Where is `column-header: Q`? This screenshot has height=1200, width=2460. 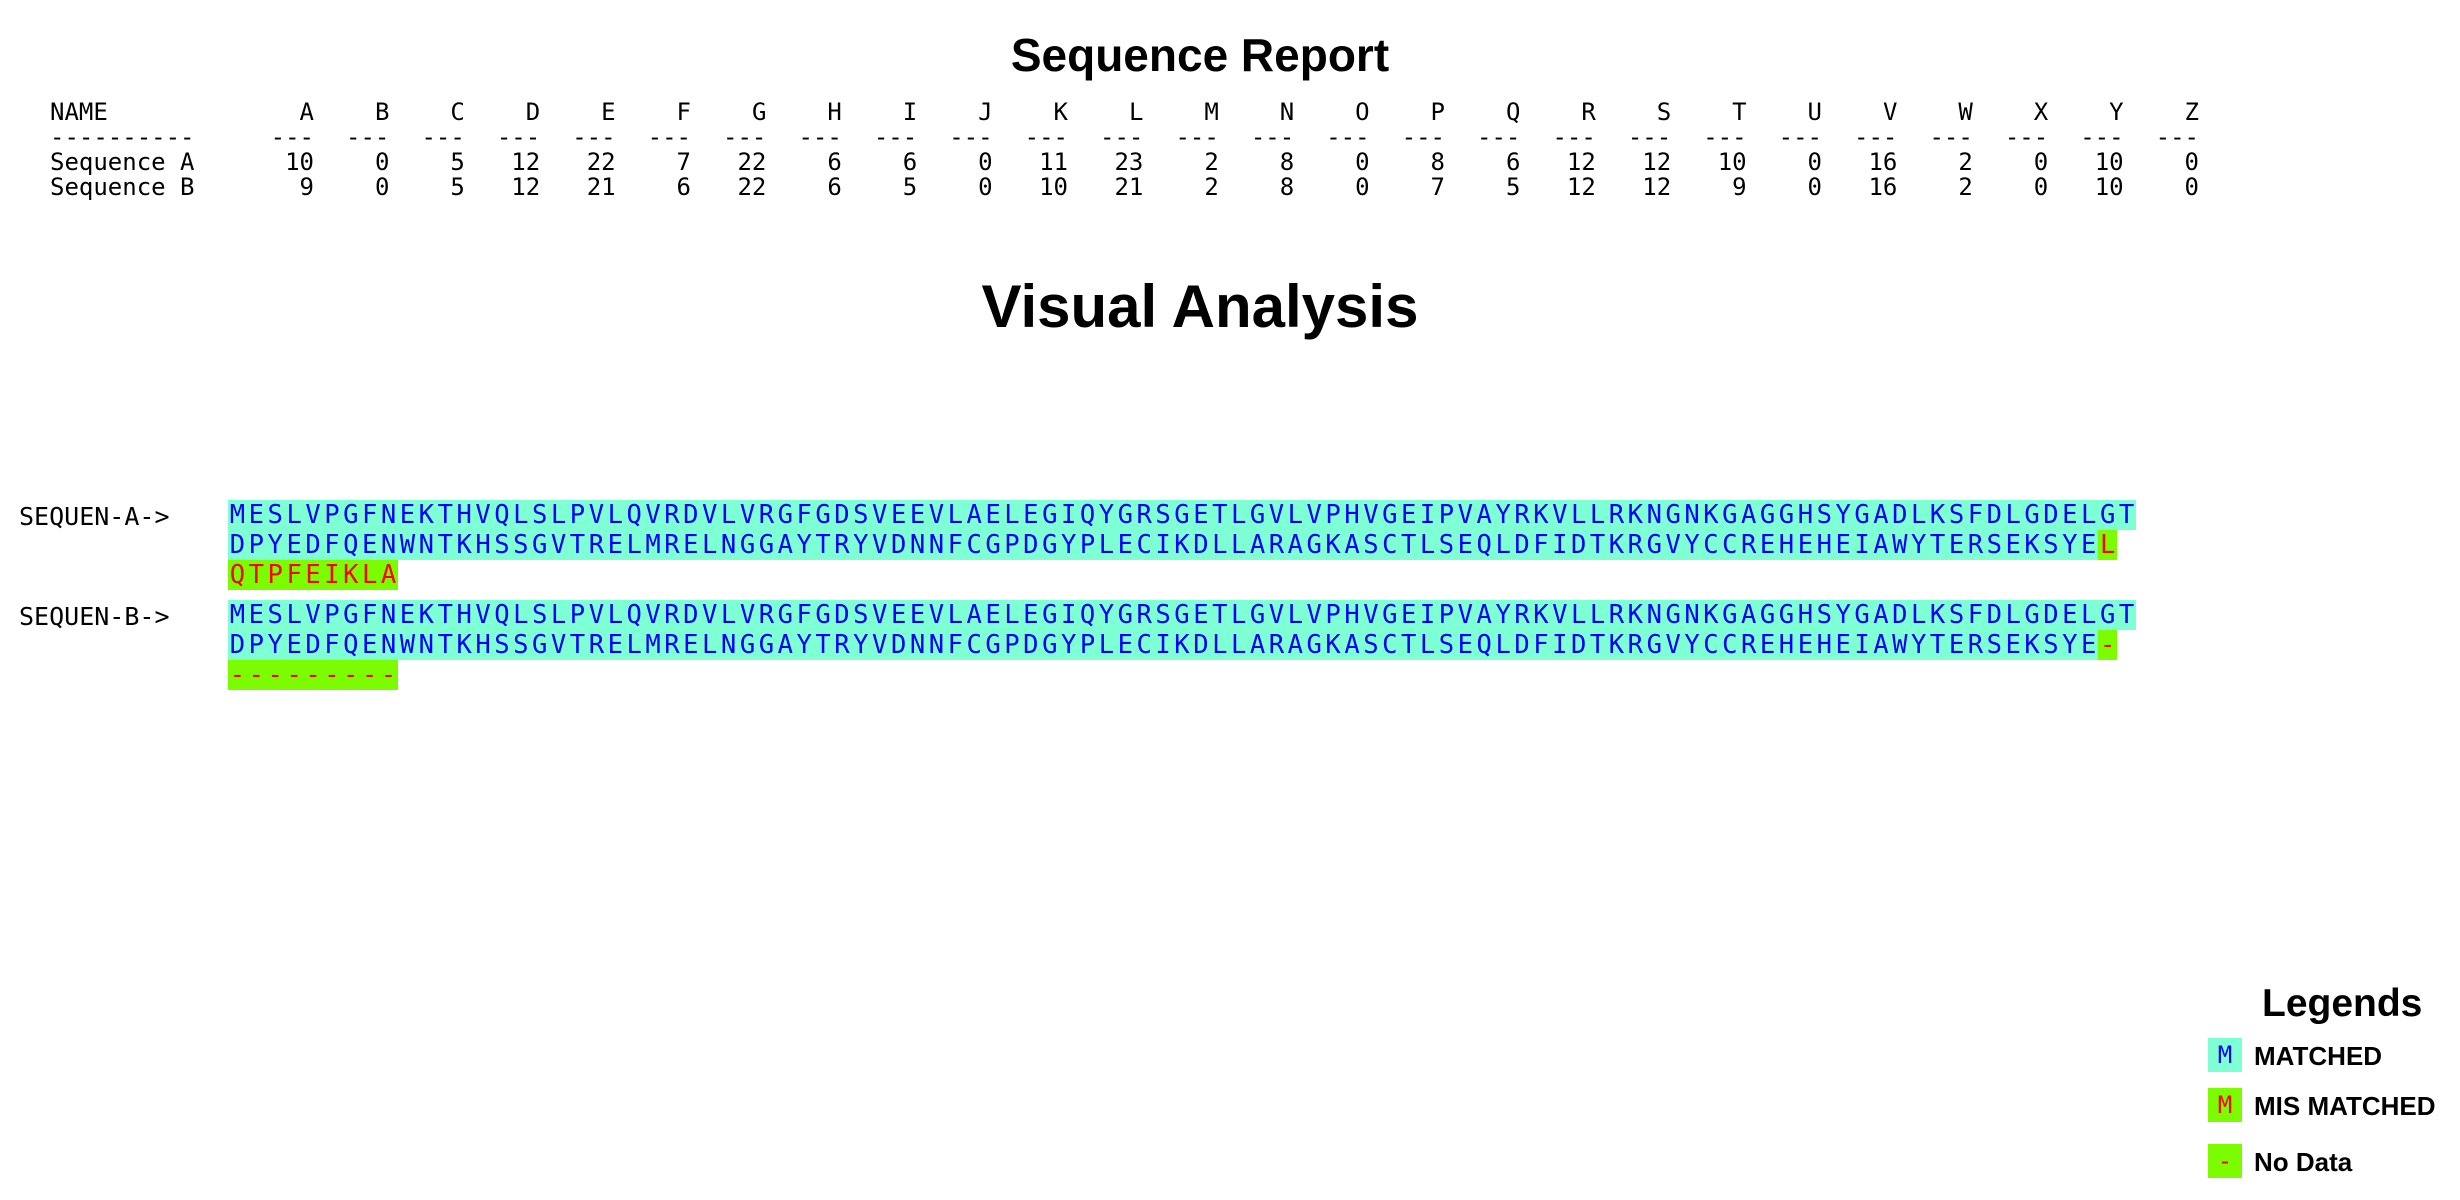 column-header: Q is located at coordinates (1513, 112).